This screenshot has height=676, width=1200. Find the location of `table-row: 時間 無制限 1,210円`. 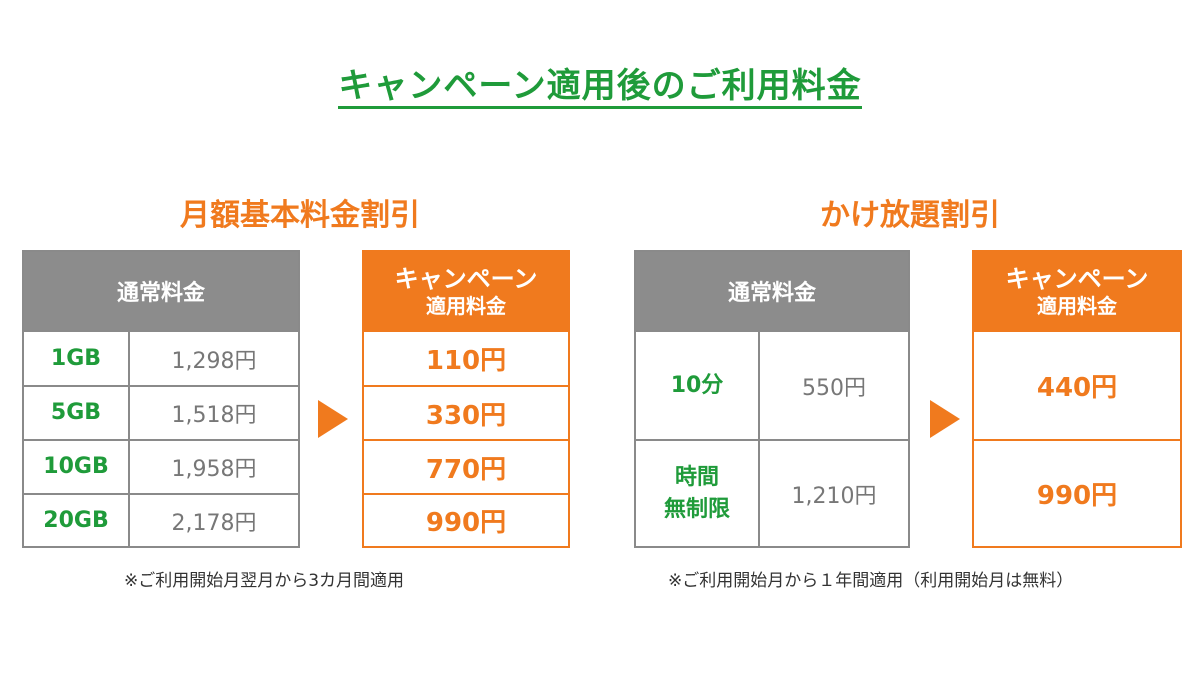

table-row: 時間 無制限 1,210円 is located at coordinates (772, 492).